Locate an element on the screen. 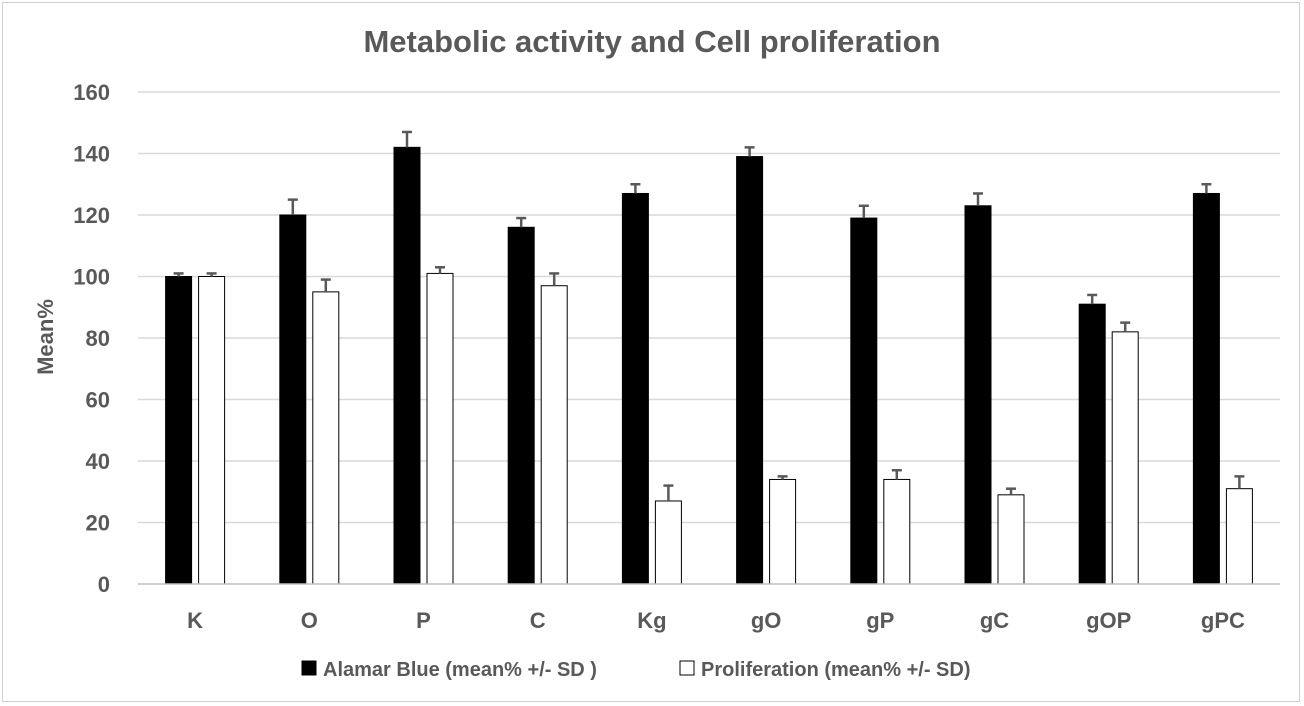 The height and width of the screenshot is (706, 1304). y-tick-label: 140 is located at coordinates (91, 154).